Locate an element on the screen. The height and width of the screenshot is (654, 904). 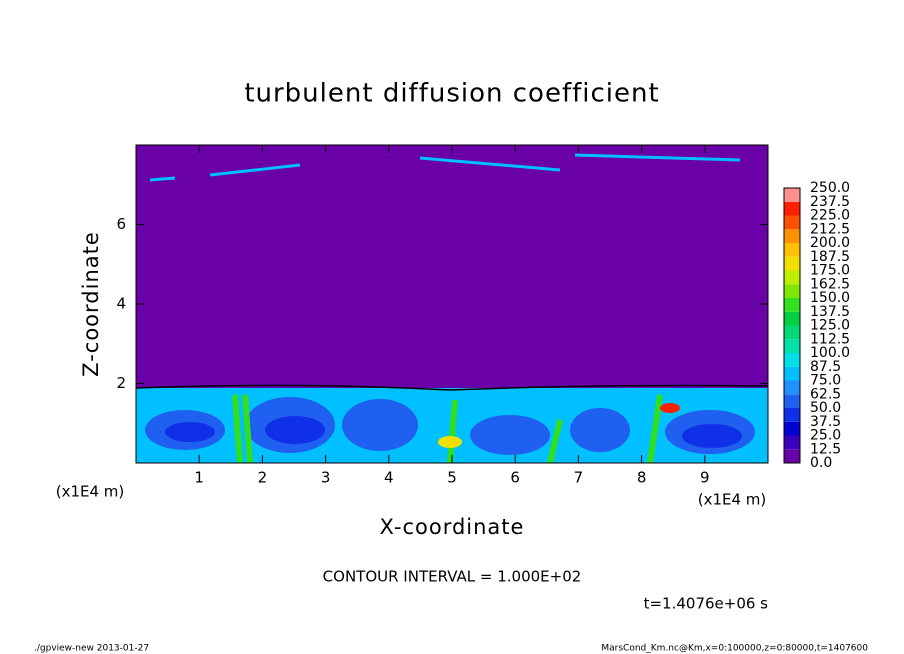
colorbar-label: 250.0 is located at coordinates (830, 188).